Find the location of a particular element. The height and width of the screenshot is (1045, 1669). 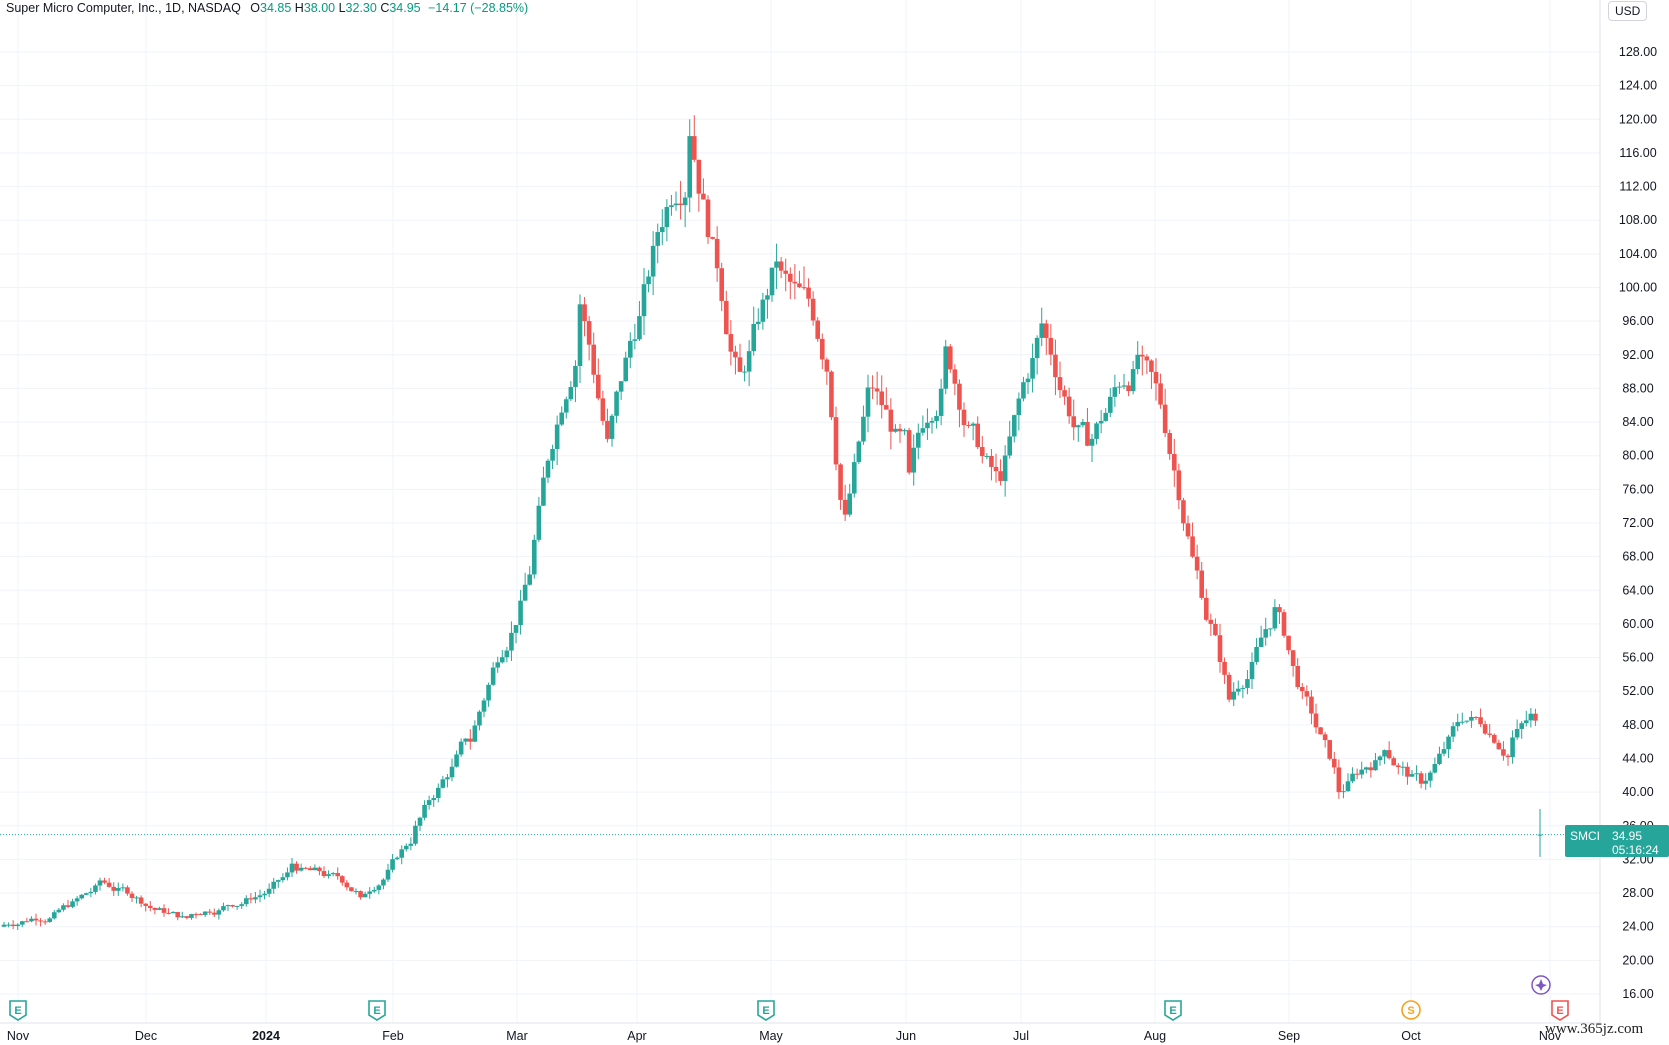

price-tick-label: 124.00 is located at coordinates (1638, 86).